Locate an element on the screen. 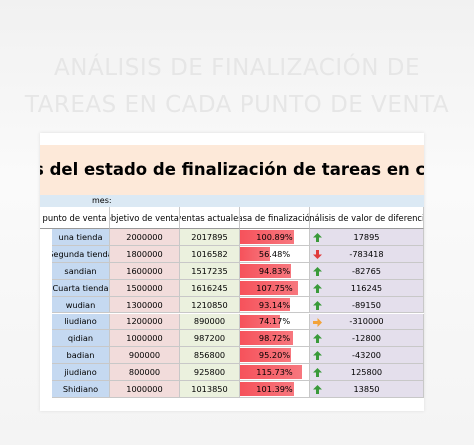 The image size is (474, 445). table-cell: 100.89% is located at coordinates (275, 237).